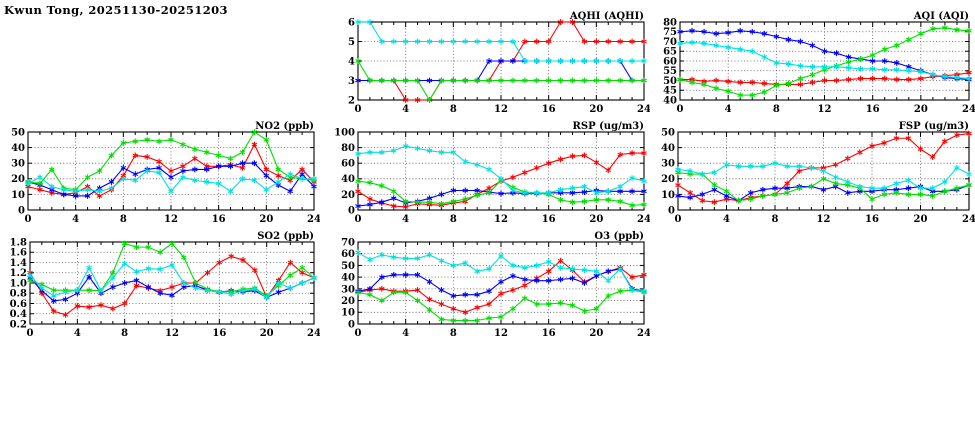 This screenshot has height=447, width=975. Describe the element at coordinates (285, 236) in the screenshot. I see `chart-title: SO2 (ppb)` at that location.